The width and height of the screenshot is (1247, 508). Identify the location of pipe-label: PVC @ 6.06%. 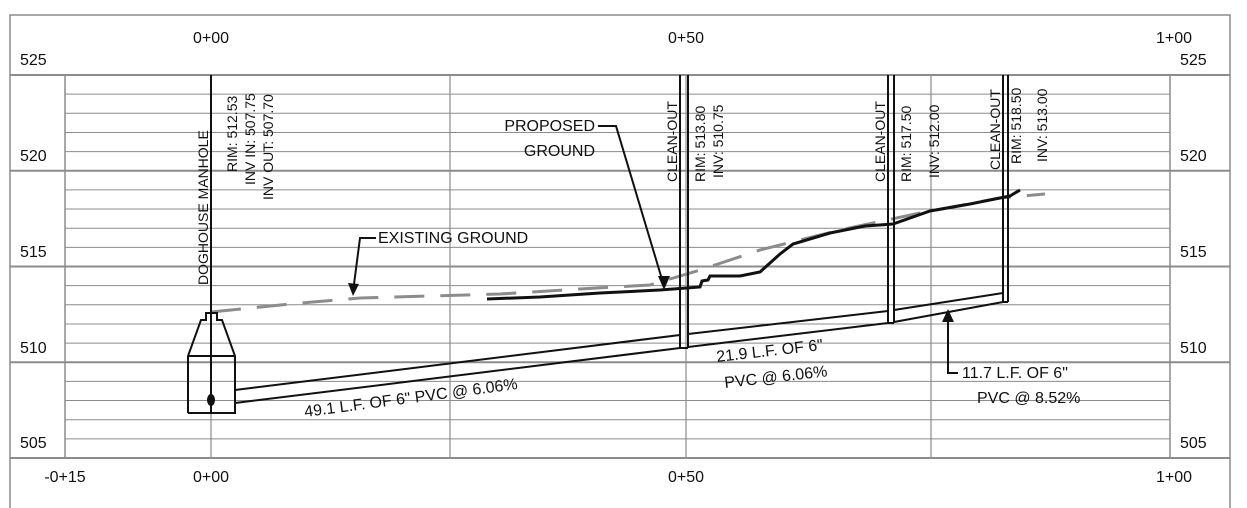
(776, 377).